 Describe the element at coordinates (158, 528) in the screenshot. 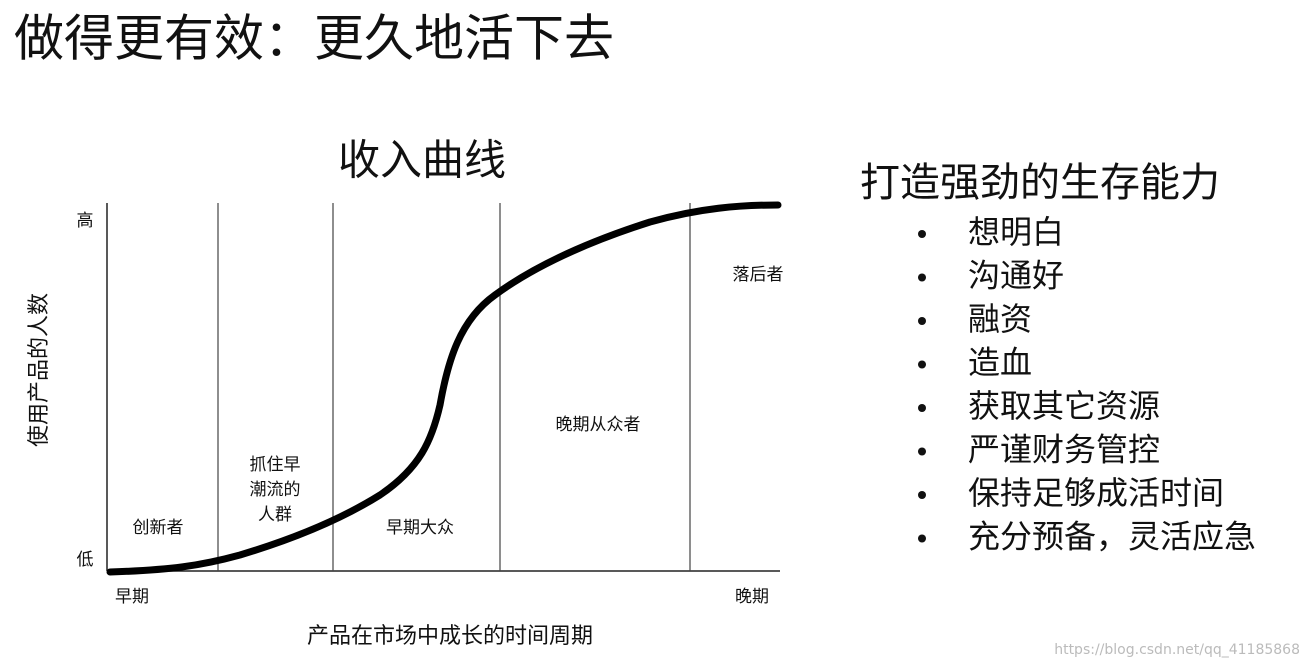

I see `segment-label: 创新者` at that location.